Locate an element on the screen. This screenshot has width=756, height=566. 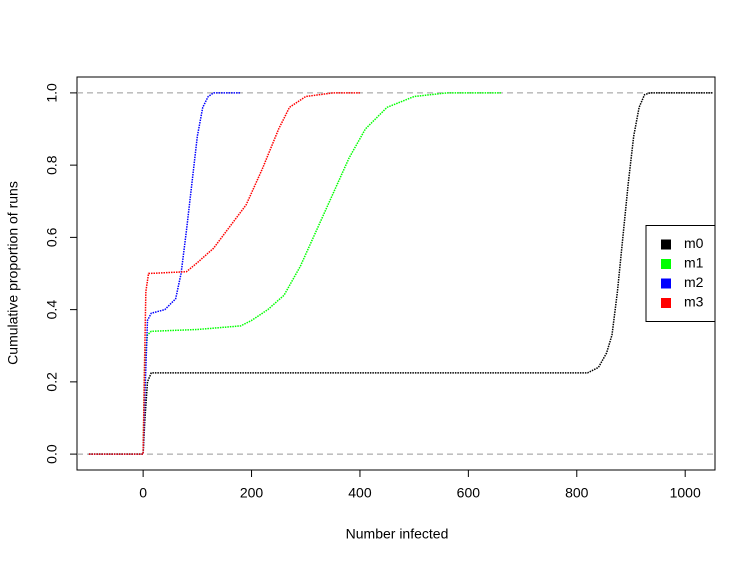
x-tick-label: 200 is located at coordinates (252, 493).